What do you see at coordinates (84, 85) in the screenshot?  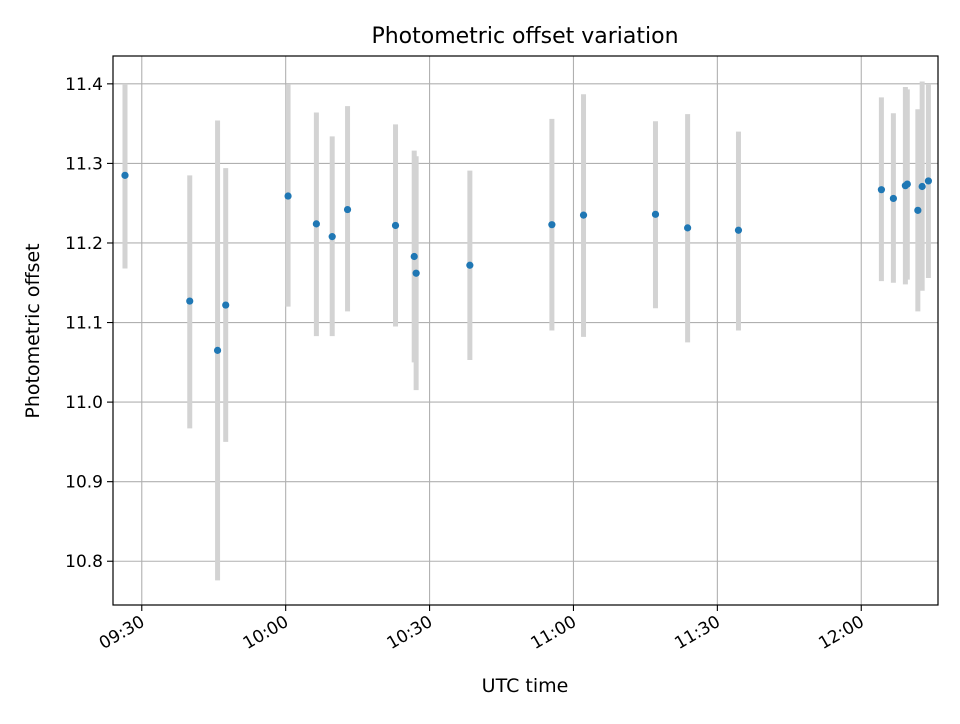 I see `y-tick-label: 11.4` at bounding box center [84, 85].